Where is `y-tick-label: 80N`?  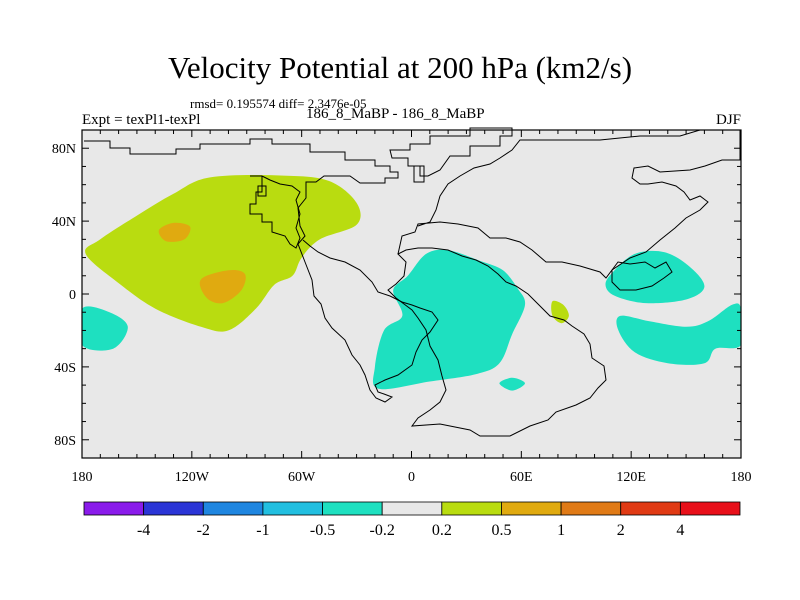
y-tick-label: 80N is located at coordinates (64, 149).